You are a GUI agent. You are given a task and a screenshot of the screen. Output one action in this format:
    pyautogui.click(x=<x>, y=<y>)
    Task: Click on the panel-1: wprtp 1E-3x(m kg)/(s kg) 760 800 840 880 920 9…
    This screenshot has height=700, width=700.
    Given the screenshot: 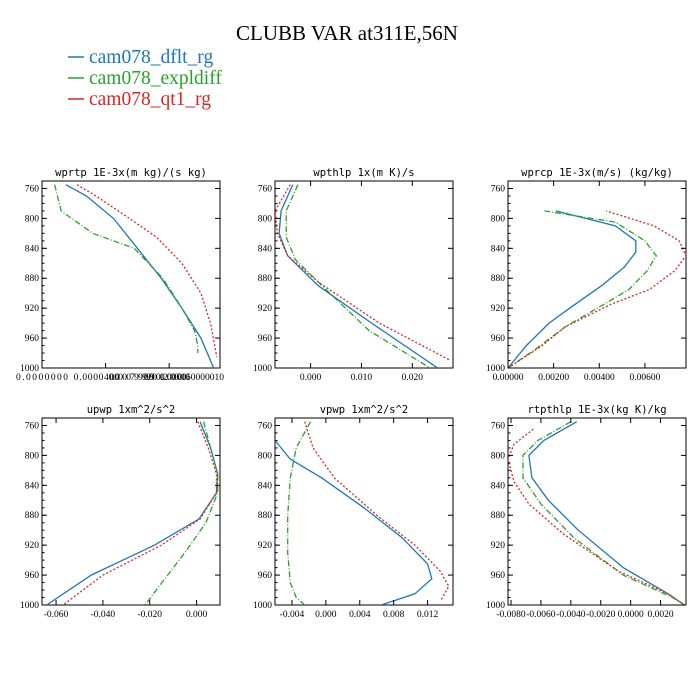 What is the action you would take?
    pyautogui.click(x=120, y=275)
    